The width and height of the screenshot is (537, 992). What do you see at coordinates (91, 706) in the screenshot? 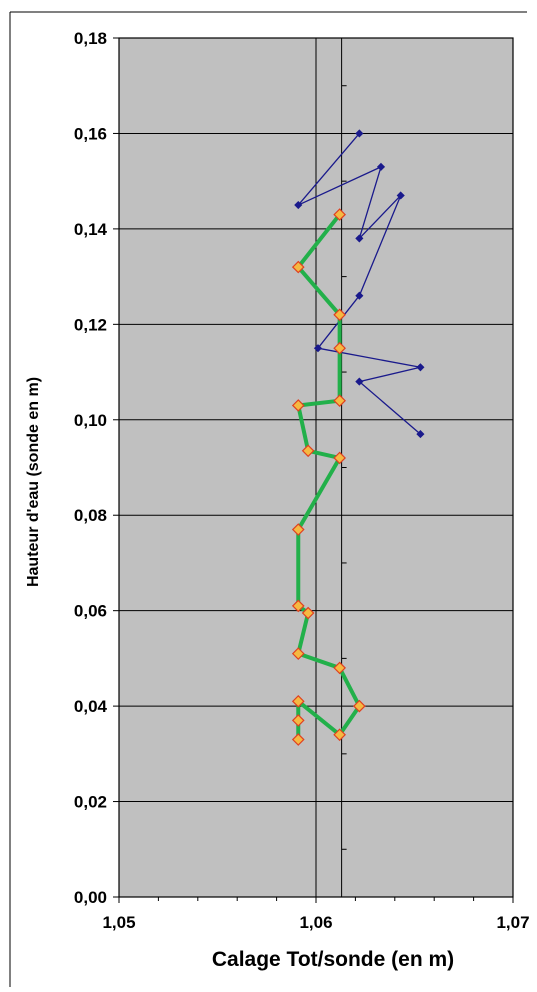
I see `y-tick-label: 0,04` at bounding box center [91, 706].